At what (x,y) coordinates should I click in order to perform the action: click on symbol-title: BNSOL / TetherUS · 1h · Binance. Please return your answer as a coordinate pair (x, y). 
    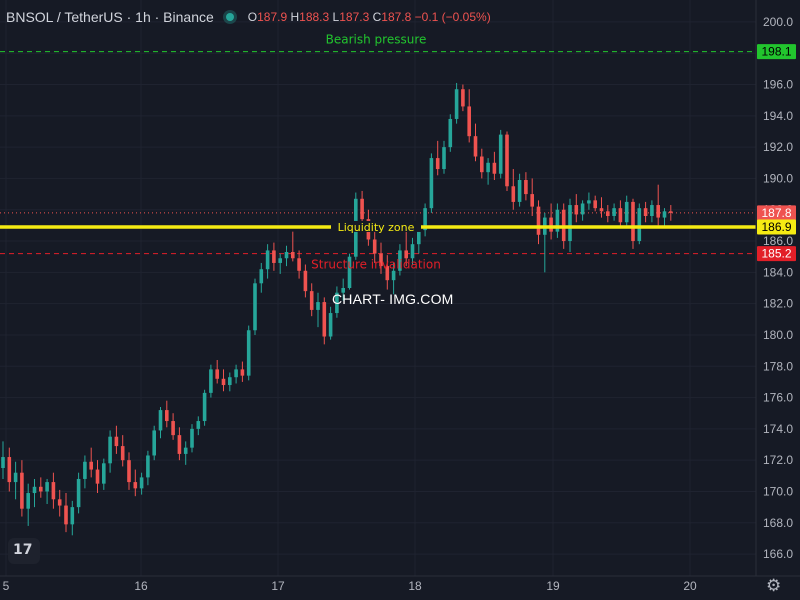
    Looking at the image, I should click on (110, 17).